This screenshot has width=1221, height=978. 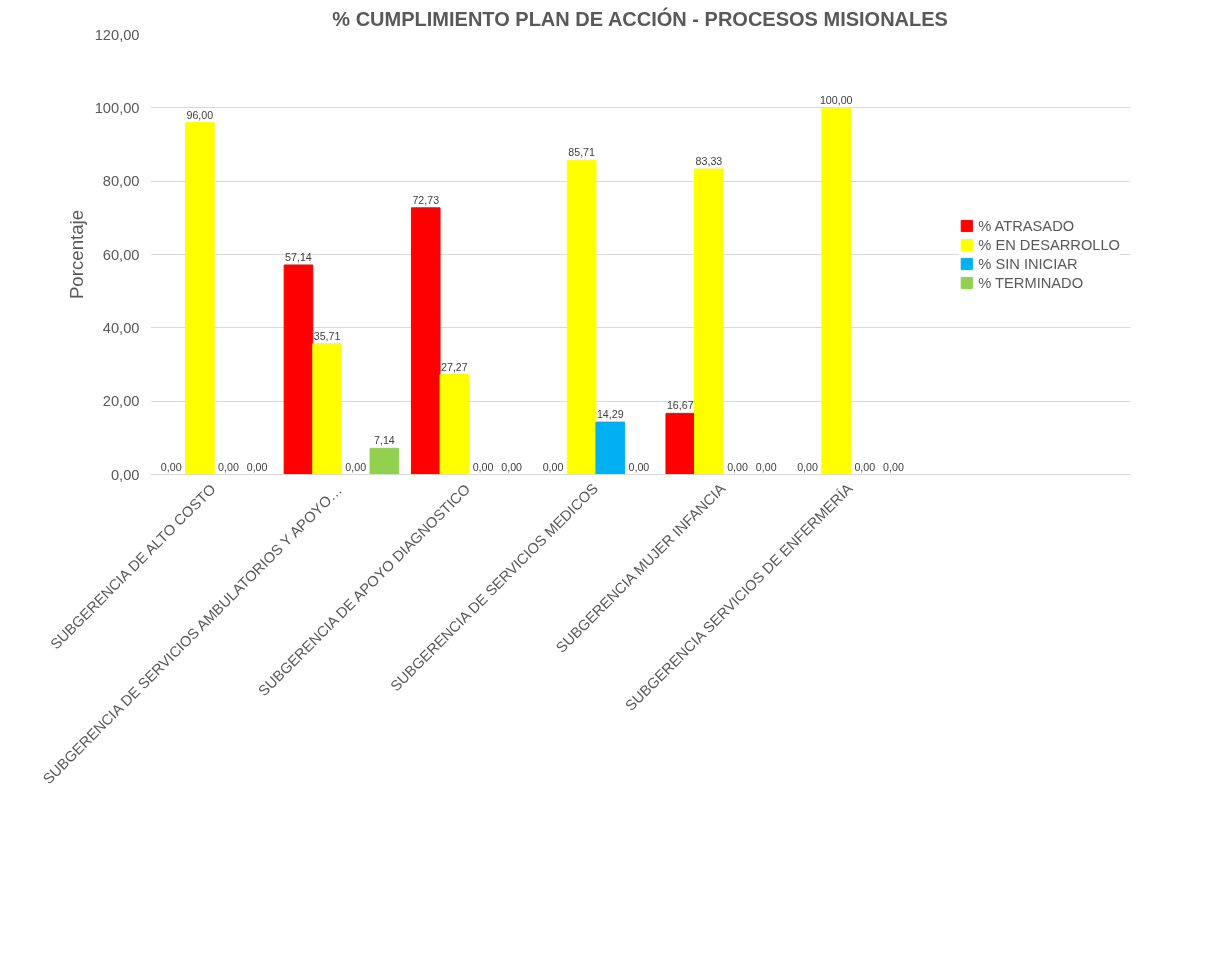 I want to click on legend-label: % EN DESARROLLO, so click(x=1049, y=244).